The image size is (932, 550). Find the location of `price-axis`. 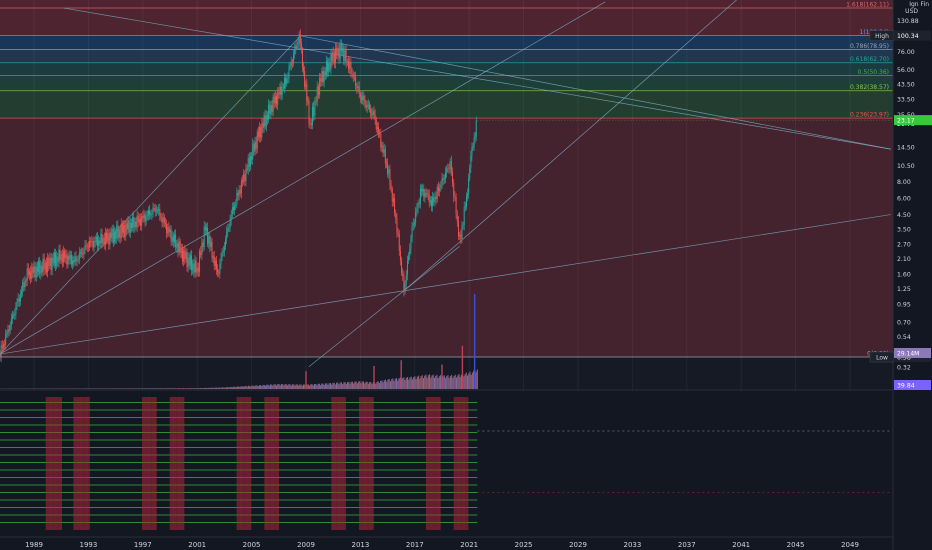

price-axis is located at coordinates (912, 275).